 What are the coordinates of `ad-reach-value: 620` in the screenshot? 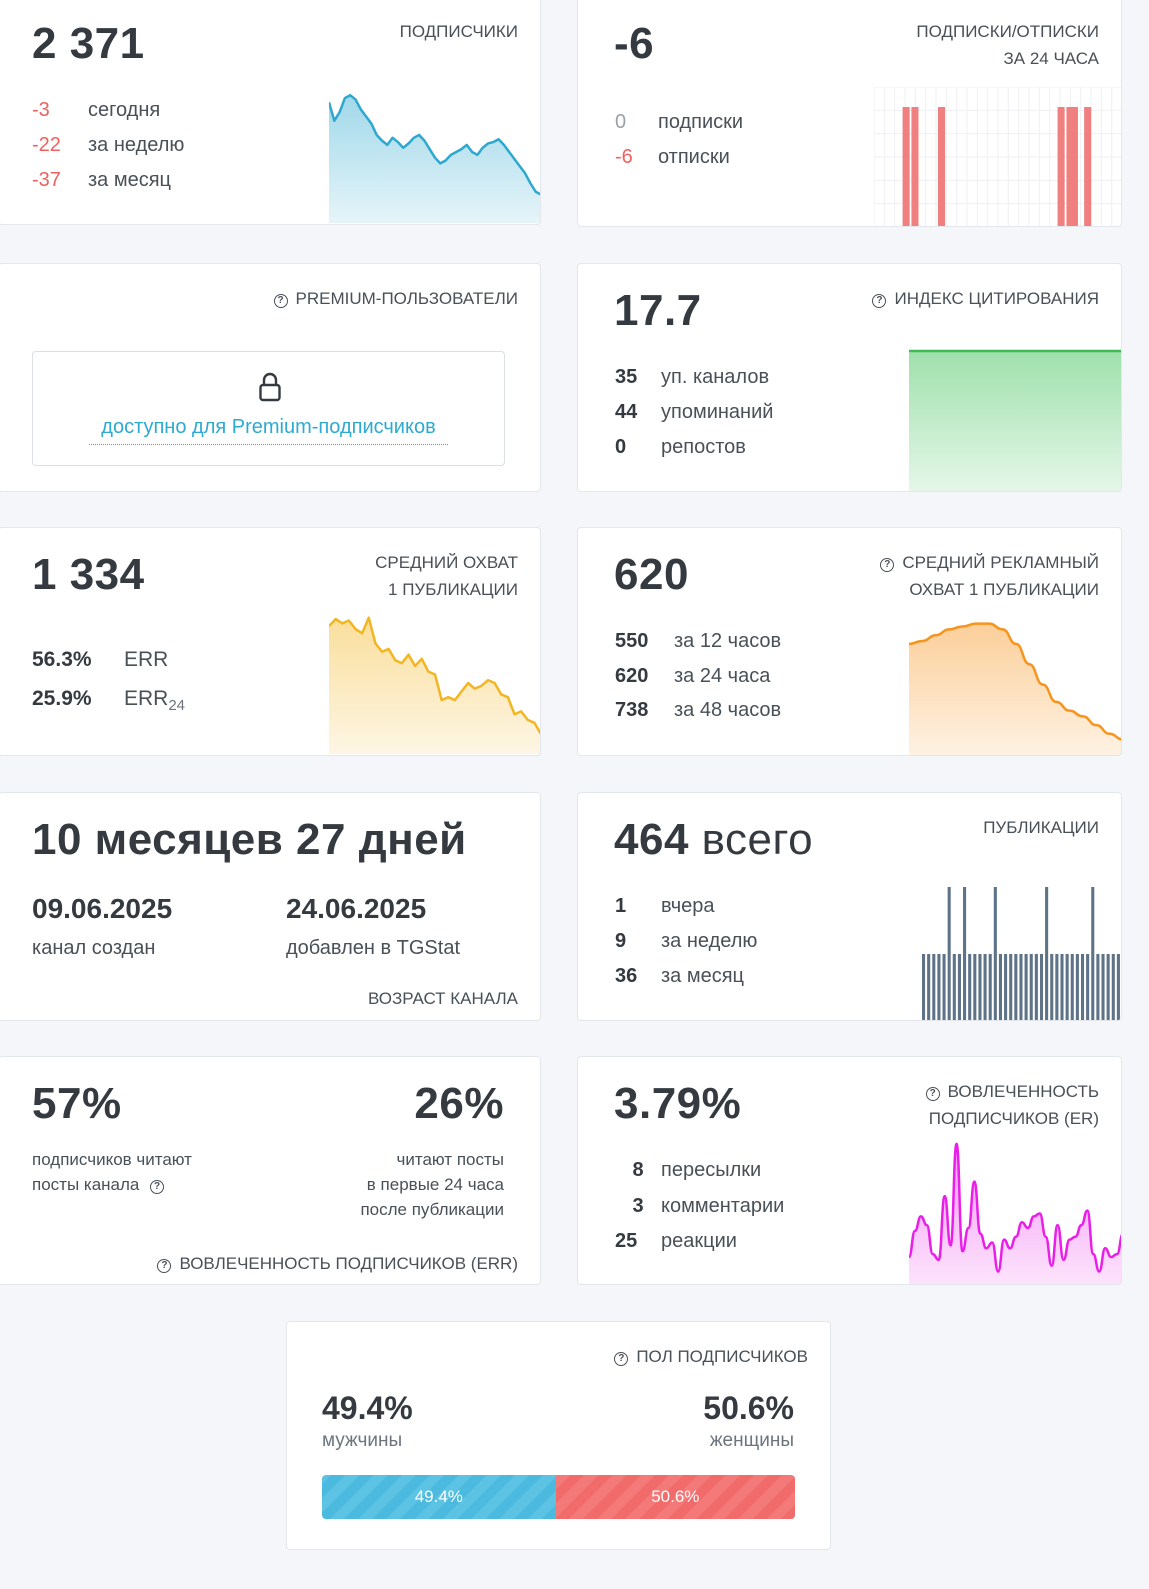 It's located at (651, 574).